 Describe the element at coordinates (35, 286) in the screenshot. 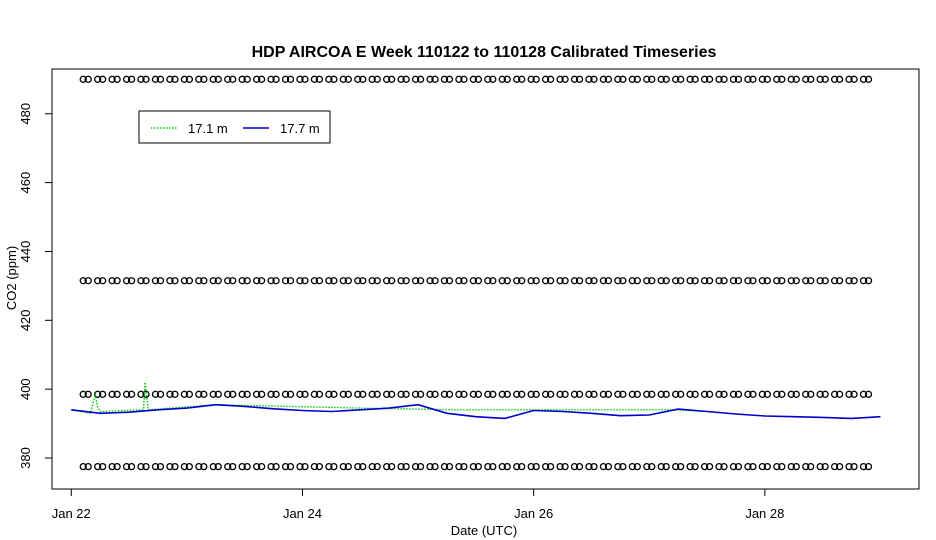

I see `y-axis: 380 400 420 440 460 480` at that location.